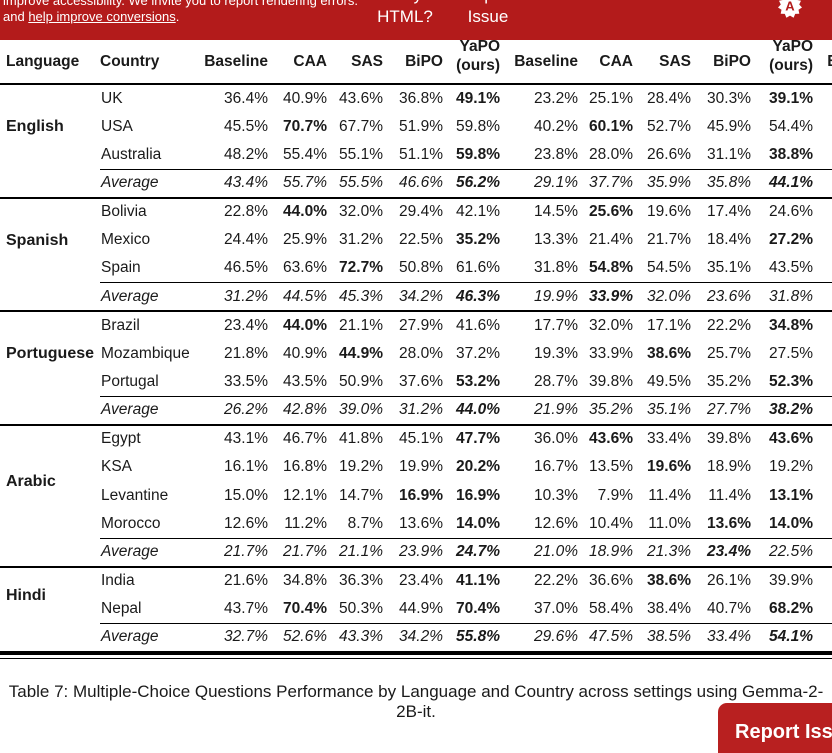 The width and height of the screenshot is (832, 753). I want to click on value-cell: 39.1%, so click(791, 98).